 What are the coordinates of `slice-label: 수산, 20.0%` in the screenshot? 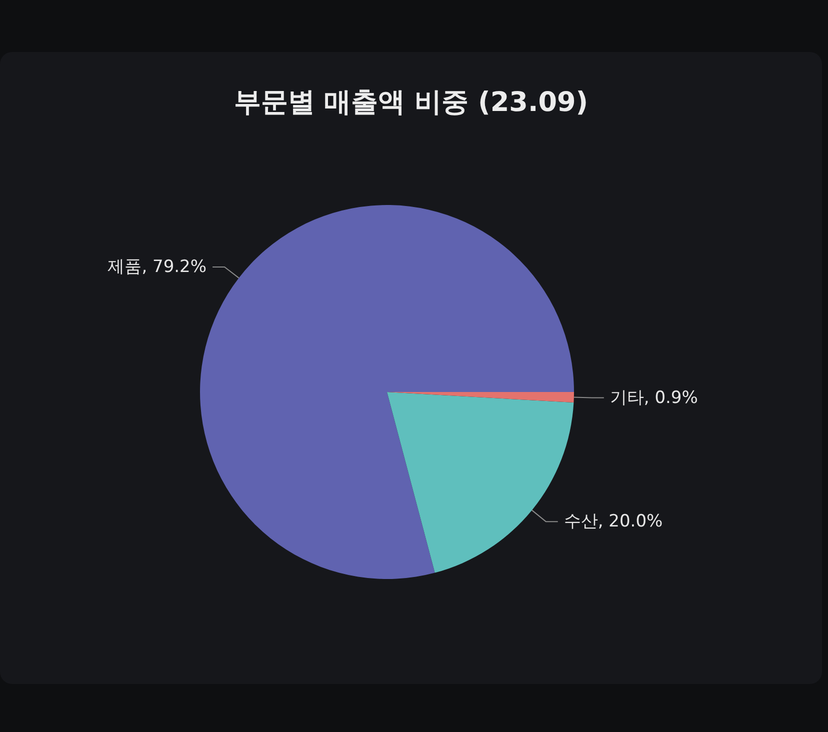 It's located at (613, 522).